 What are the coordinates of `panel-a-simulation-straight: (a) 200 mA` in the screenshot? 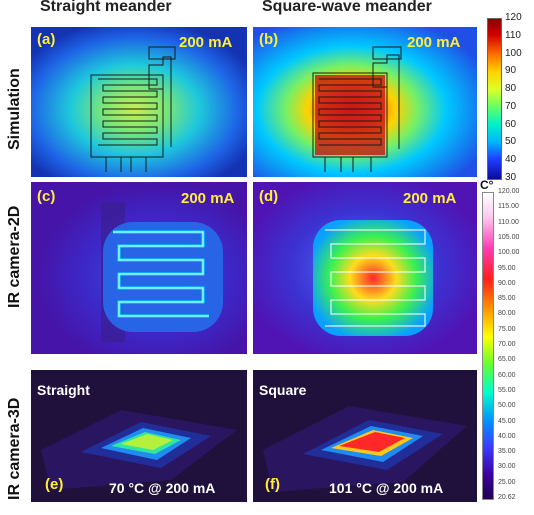 It's located at (139, 102).